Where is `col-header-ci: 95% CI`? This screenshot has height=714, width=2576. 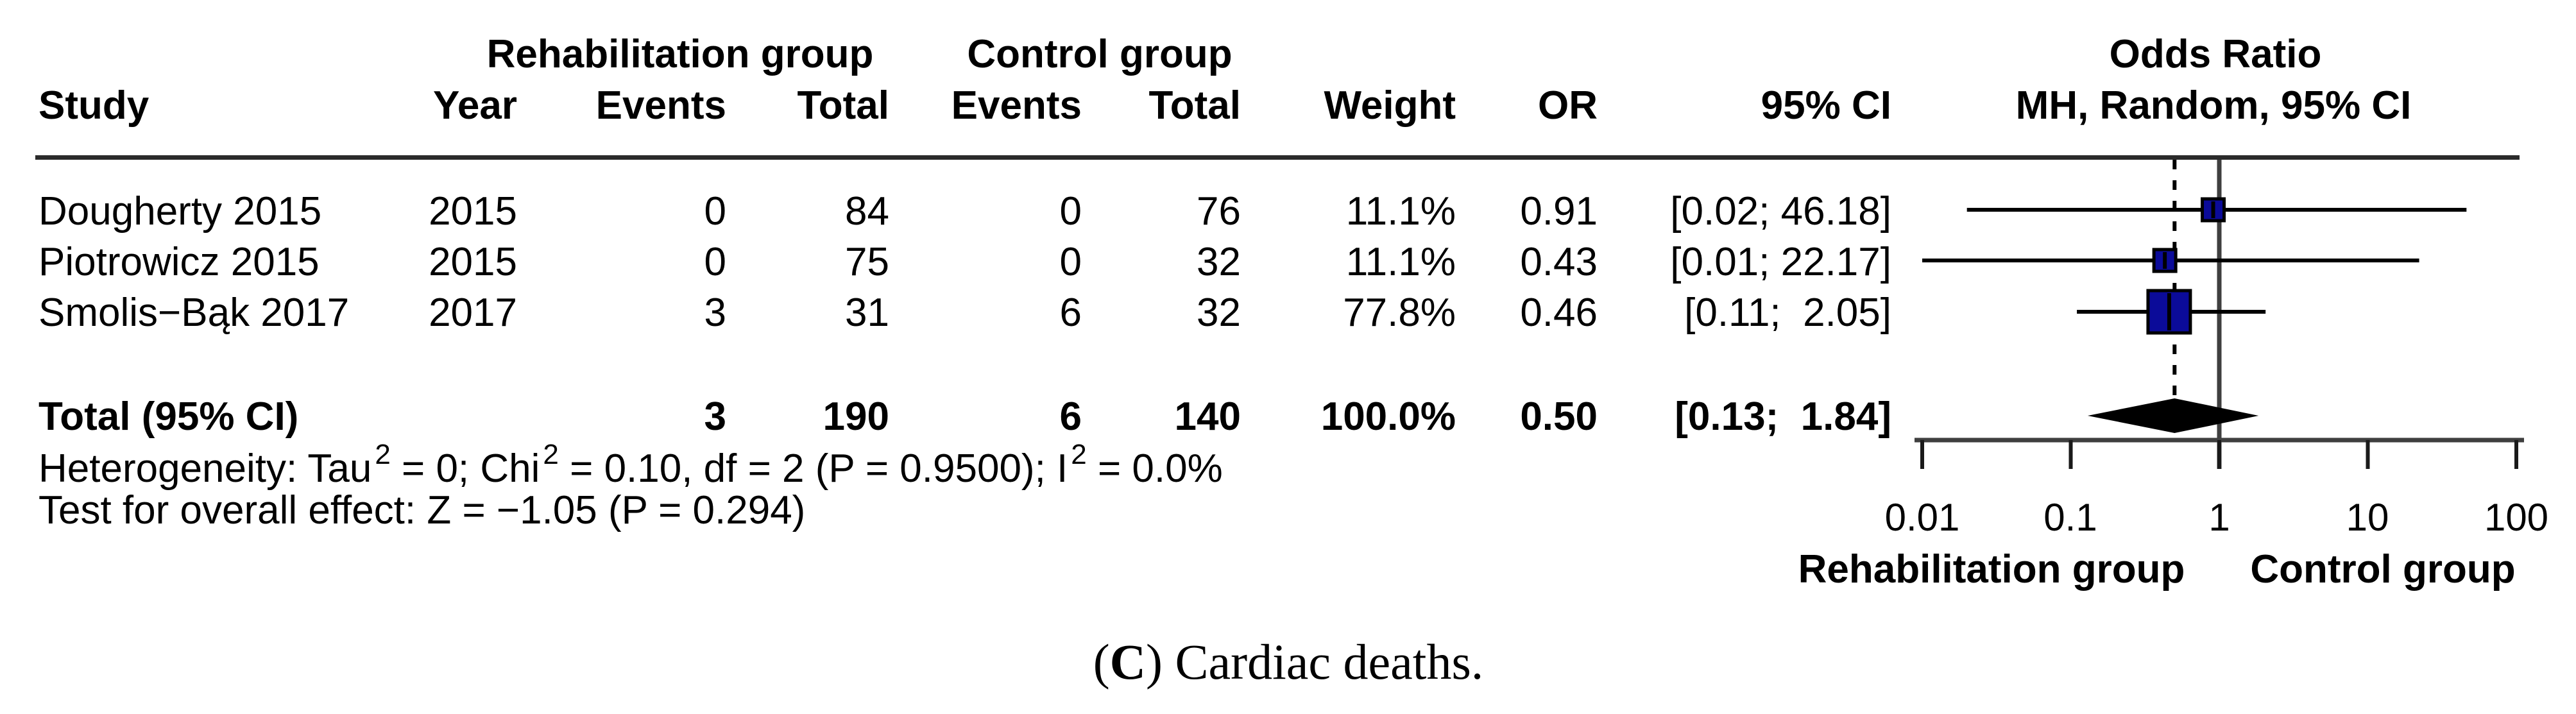 col-header-ci: 95% CI is located at coordinates (1826, 105).